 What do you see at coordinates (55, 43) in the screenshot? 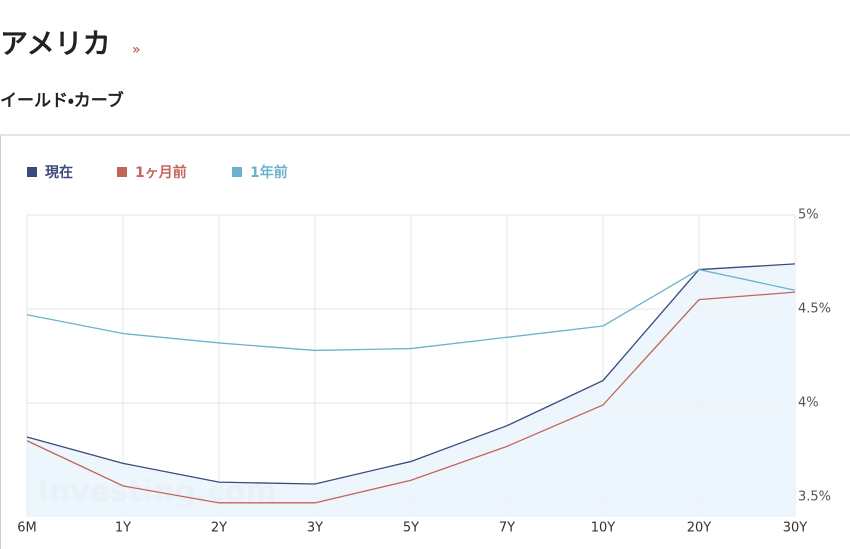
I see `page-title: アメリカ` at bounding box center [55, 43].